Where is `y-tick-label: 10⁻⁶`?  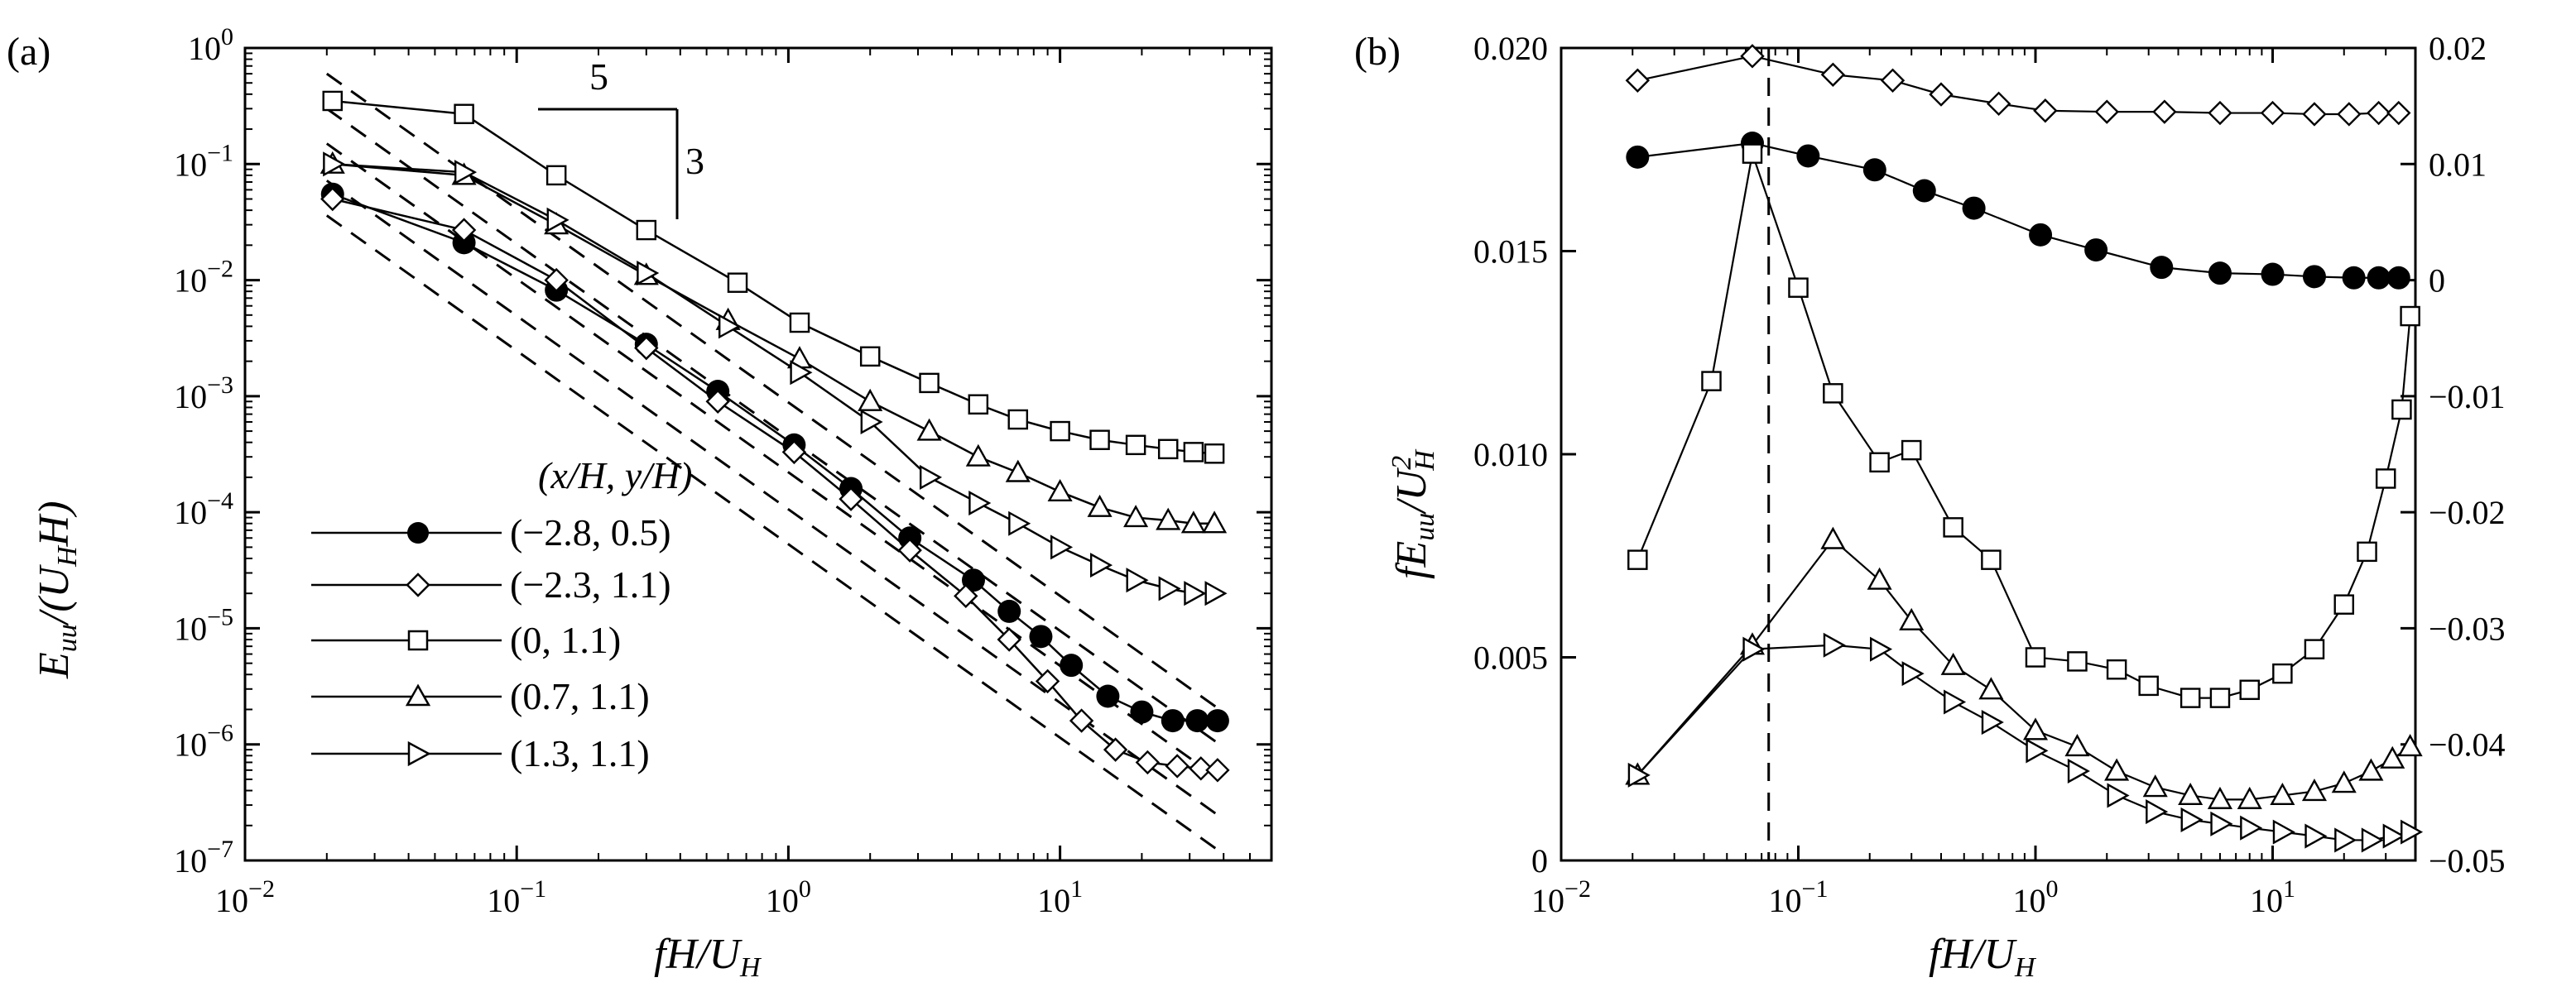
y-tick-label: 10⁻⁶ is located at coordinates (203, 742).